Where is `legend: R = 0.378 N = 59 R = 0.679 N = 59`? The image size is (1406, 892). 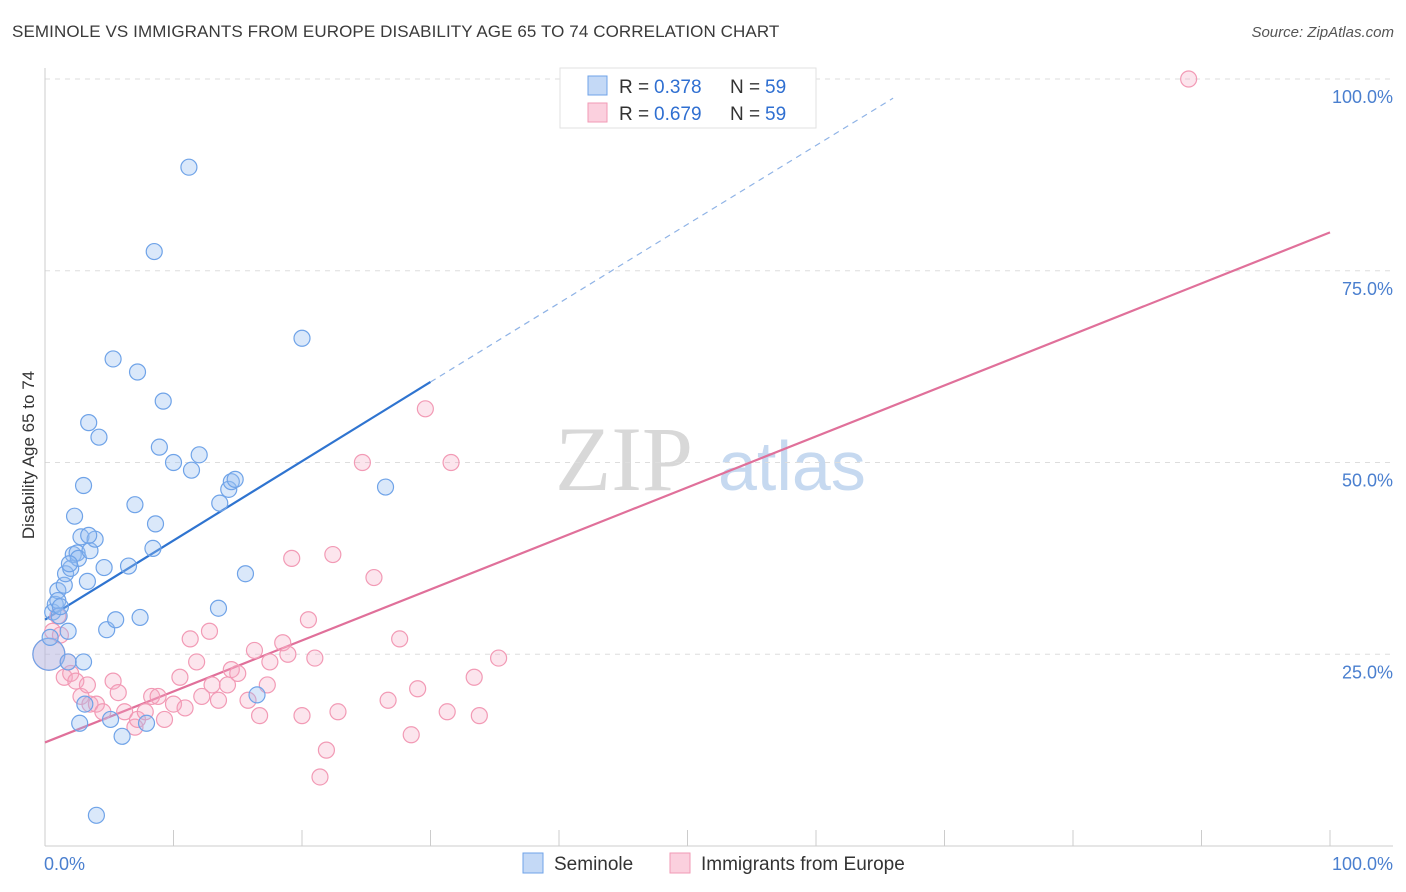
legend: R = 0.378 N = 59 R = 0.679 N = 59 is located at coordinates (688, 98).